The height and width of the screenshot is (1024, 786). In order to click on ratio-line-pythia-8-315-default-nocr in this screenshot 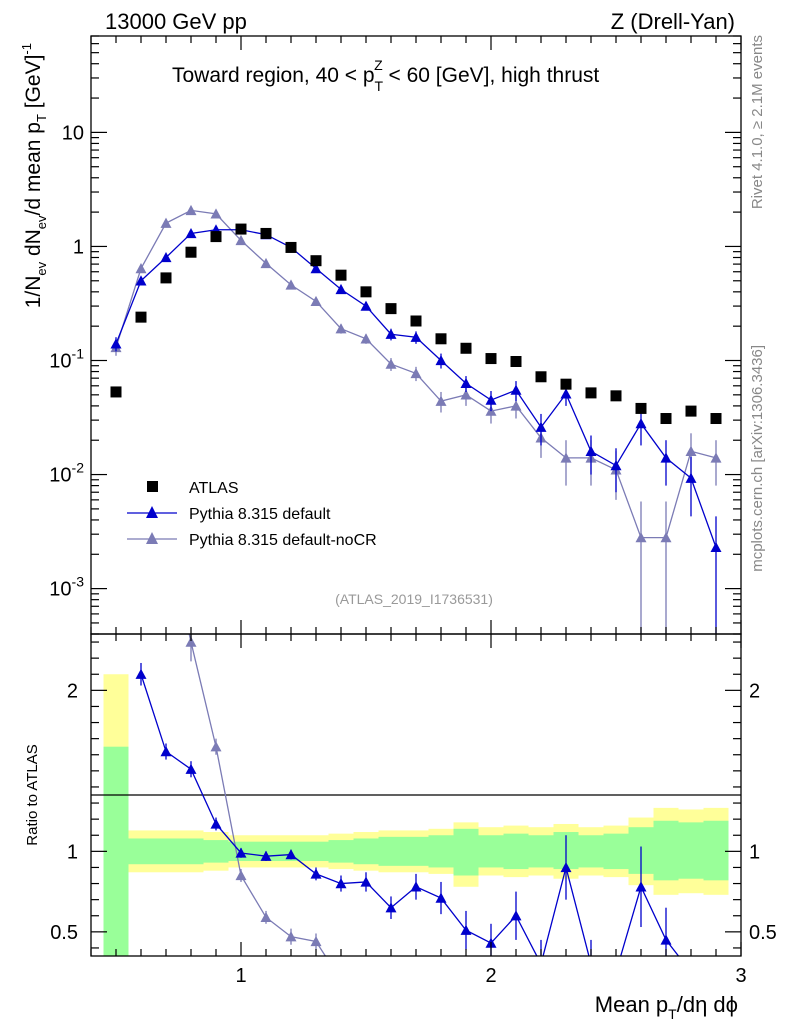, I will do `click(257, 795)`.